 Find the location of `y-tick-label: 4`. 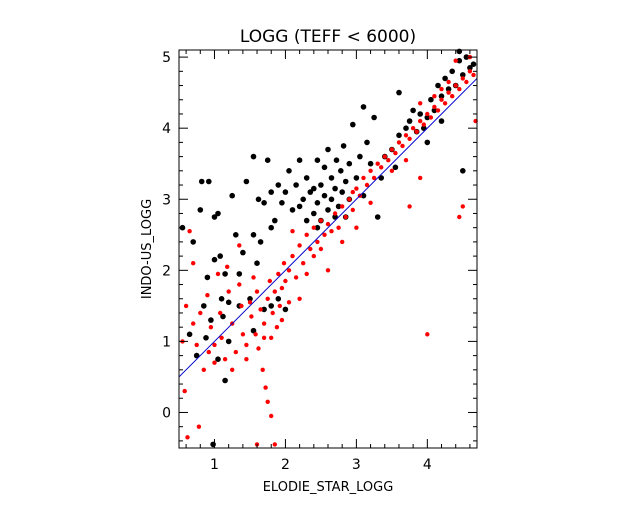

y-tick-label: 4 is located at coordinates (166, 129).